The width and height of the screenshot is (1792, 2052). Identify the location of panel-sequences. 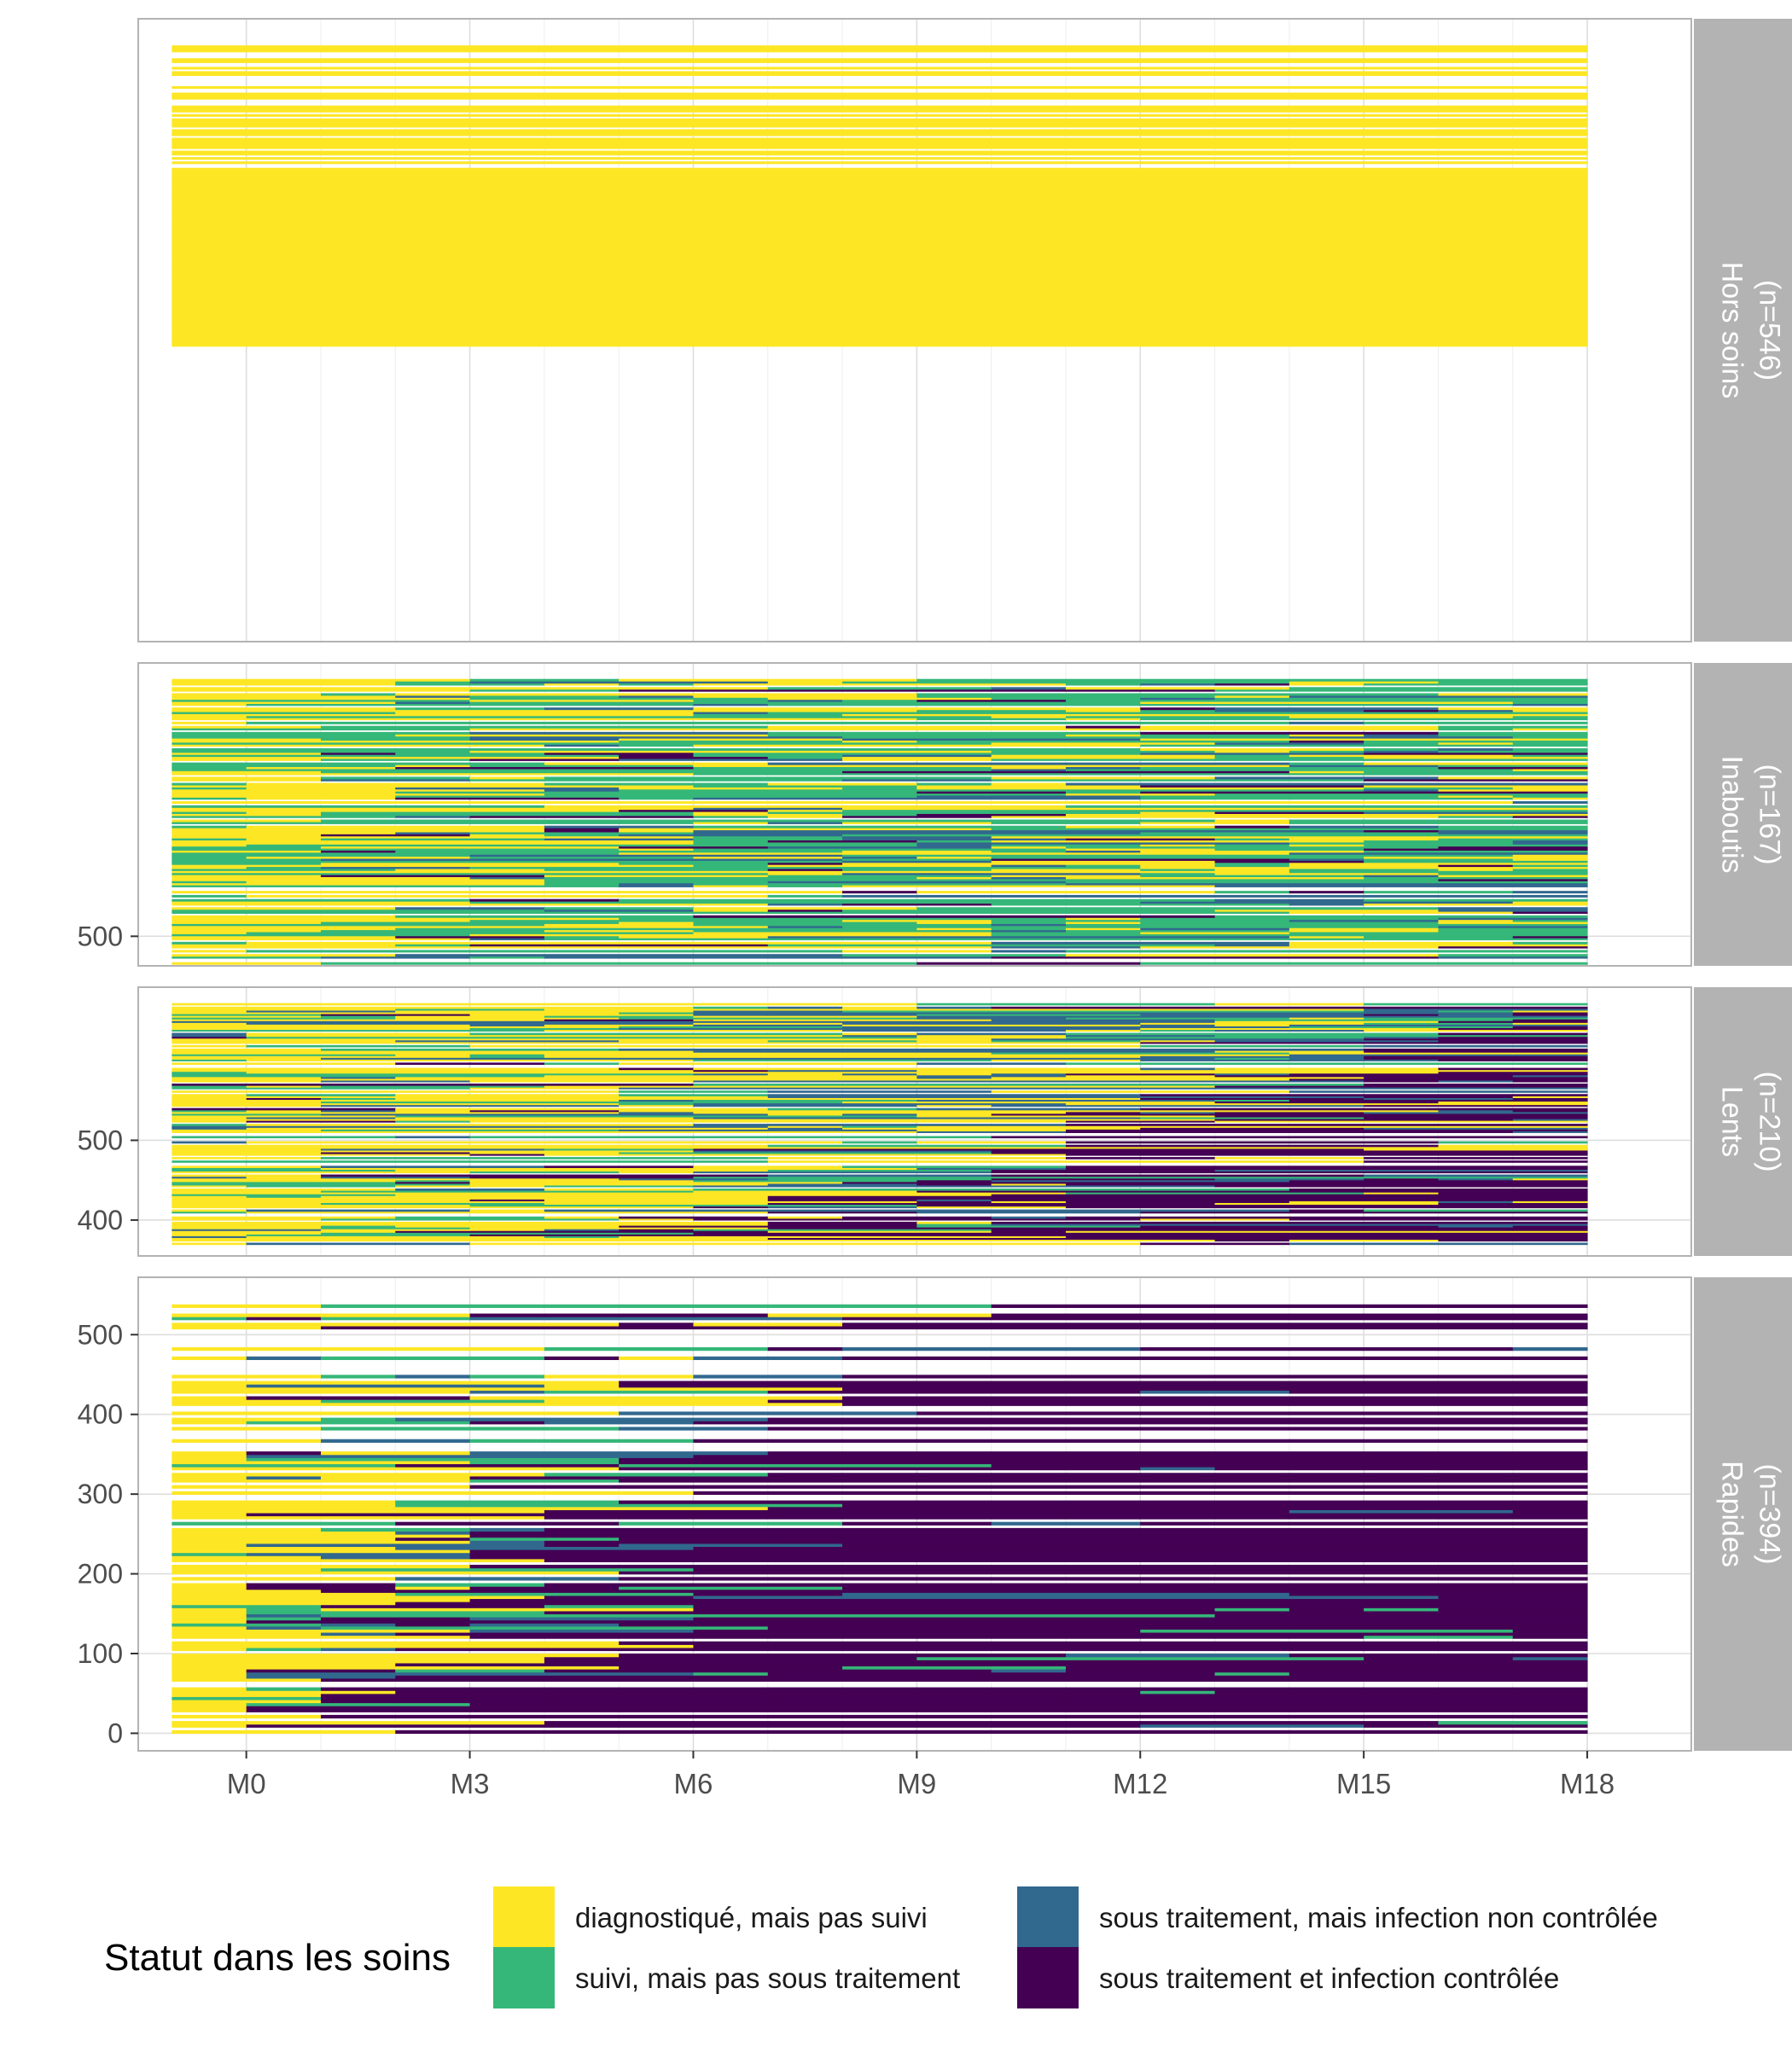
(879, 822).